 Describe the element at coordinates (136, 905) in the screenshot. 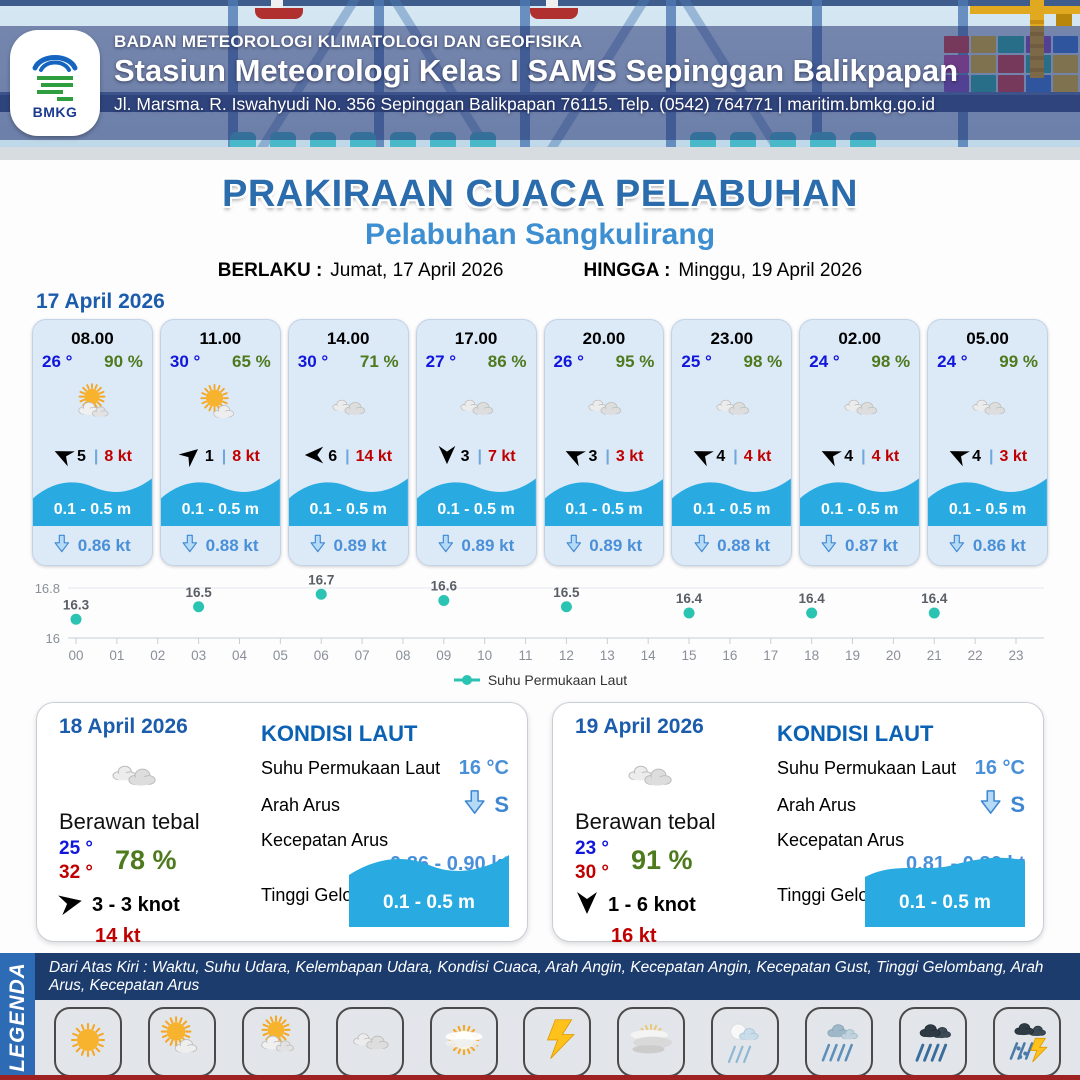

I see `daily-wind-range: 3 - 3 knot` at that location.